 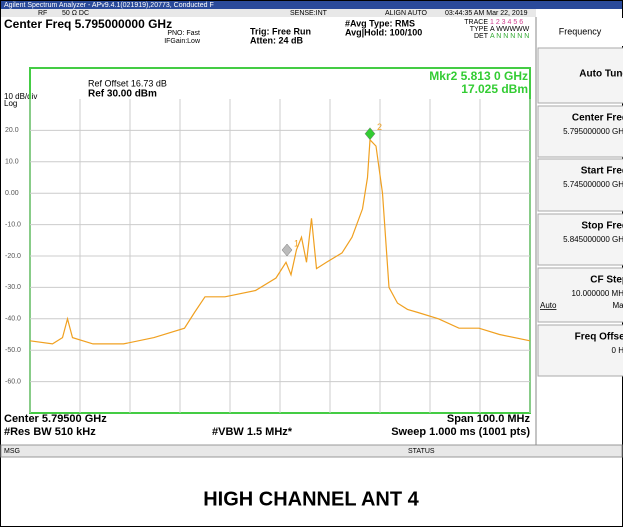 I want to click on marker-level: 17.025 dBm, so click(x=494, y=89).